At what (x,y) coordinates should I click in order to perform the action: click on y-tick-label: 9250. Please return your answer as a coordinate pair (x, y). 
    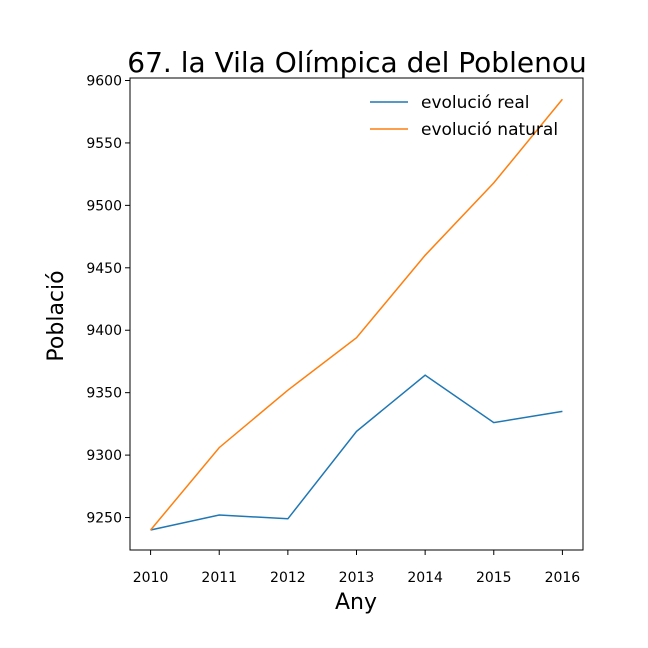
    Looking at the image, I should click on (104, 519).